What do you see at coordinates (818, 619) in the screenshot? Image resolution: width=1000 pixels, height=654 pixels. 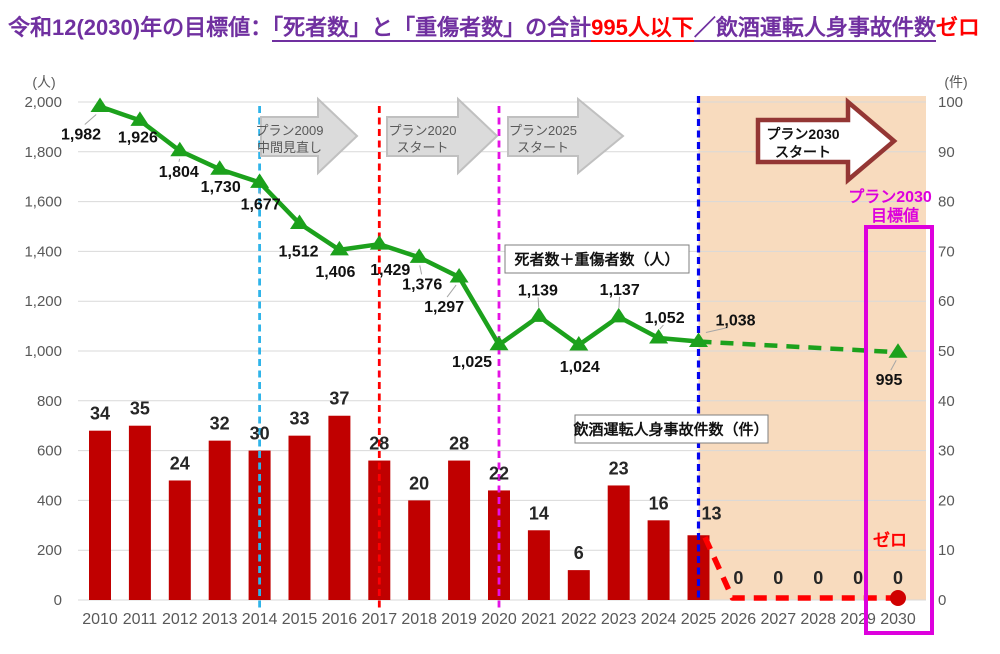 I see `x-label-2028: 2028` at bounding box center [818, 619].